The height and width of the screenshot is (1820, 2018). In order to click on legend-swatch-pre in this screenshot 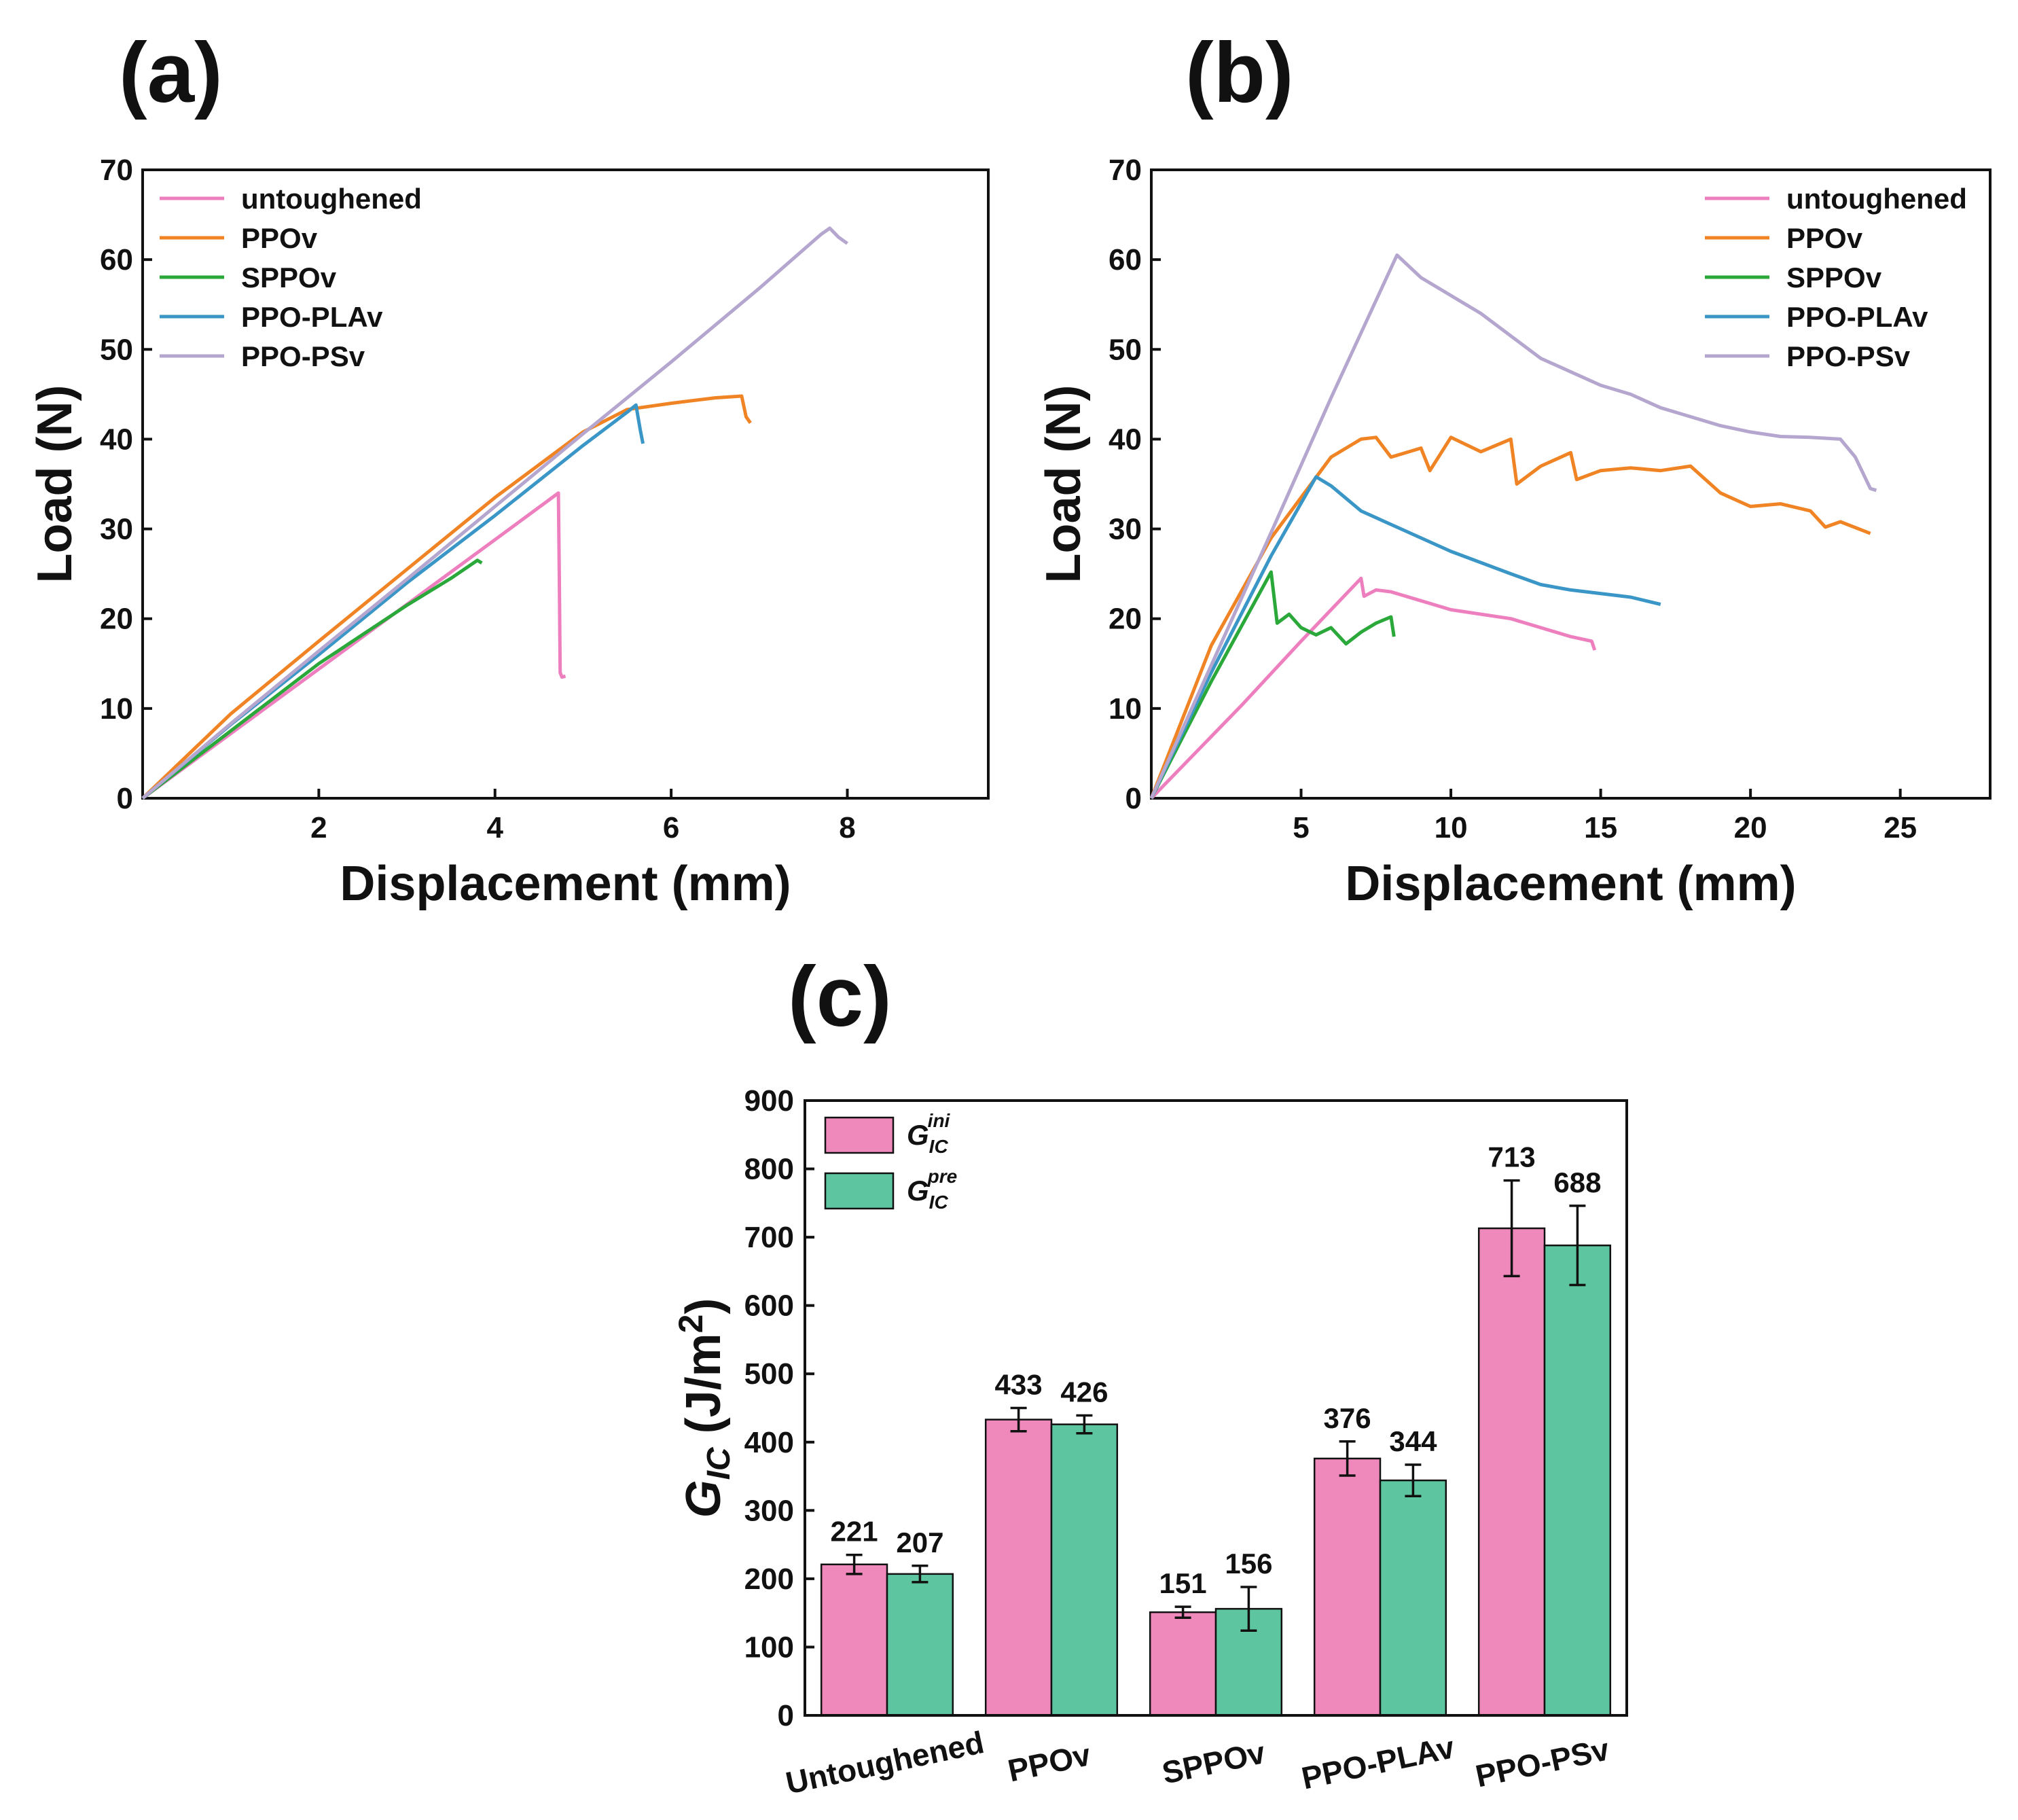, I will do `click(859, 1191)`.